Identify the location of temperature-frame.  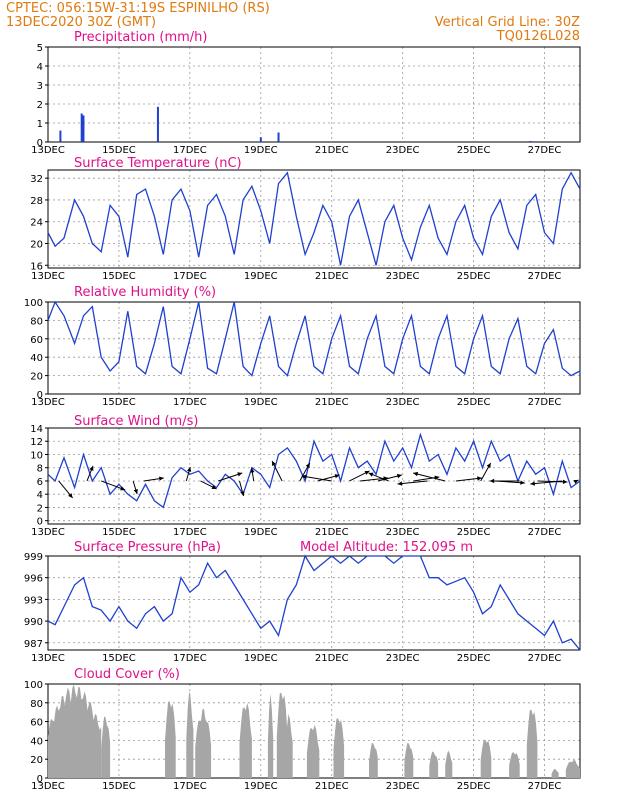
(314, 219).